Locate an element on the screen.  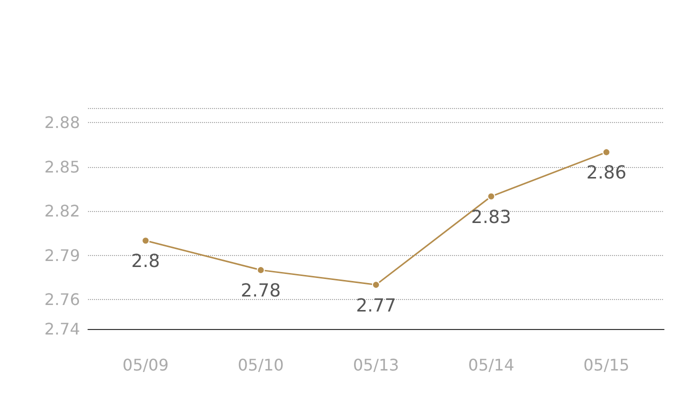
data-label: 2.78 is located at coordinates (260, 291).